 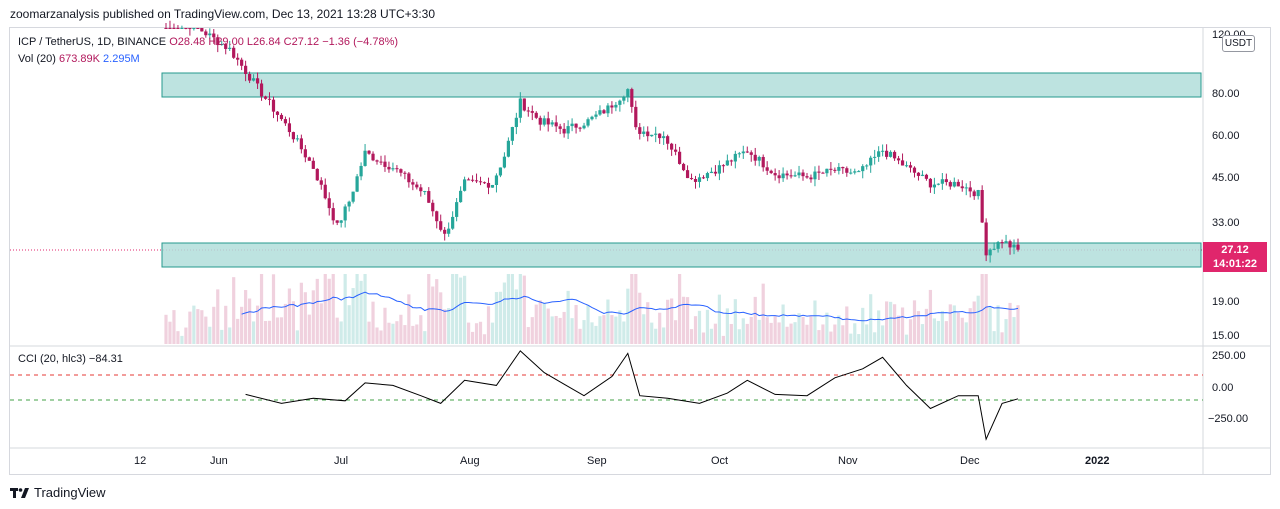 What do you see at coordinates (140, 461) in the screenshot?
I see `time-tick-label: 12` at bounding box center [140, 461].